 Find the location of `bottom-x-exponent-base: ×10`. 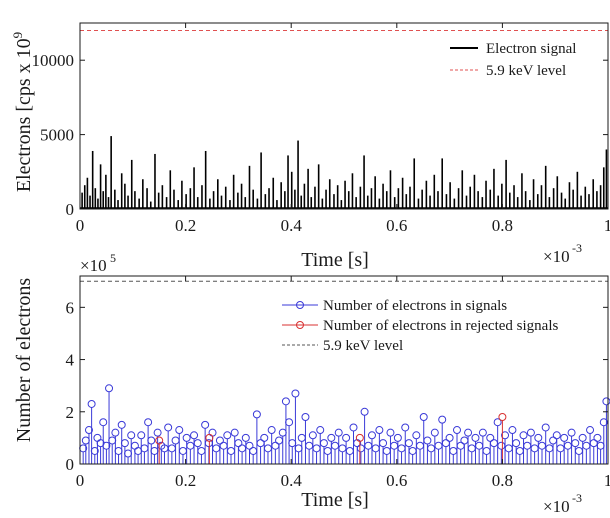

bottom-x-exponent-base: ×10 is located at coordinates (556, 506).